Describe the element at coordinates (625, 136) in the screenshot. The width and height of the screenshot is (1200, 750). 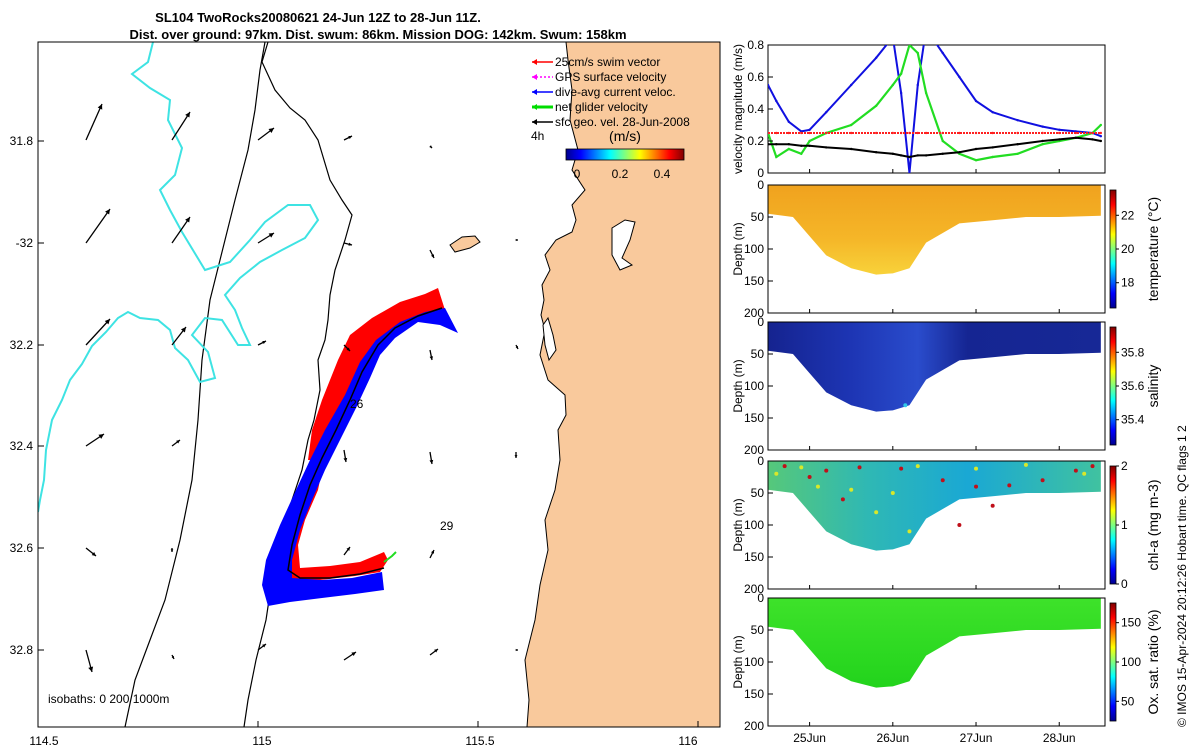
I see `map-colorbar-title: (m/s)` at that location.